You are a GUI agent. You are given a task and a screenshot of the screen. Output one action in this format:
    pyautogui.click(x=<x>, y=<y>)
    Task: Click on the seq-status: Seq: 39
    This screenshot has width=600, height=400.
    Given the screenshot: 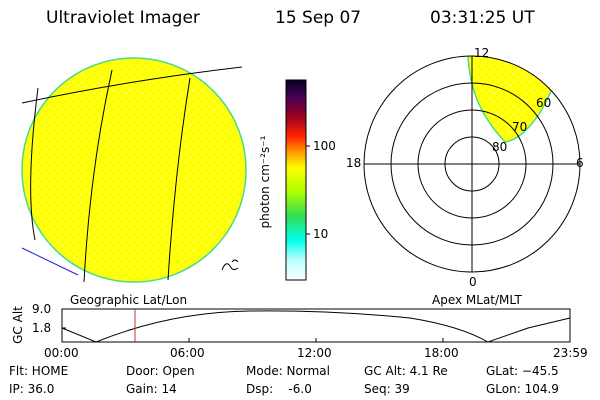 What is the action you would take?
    pyautogui.click(x=387, y=389)
    